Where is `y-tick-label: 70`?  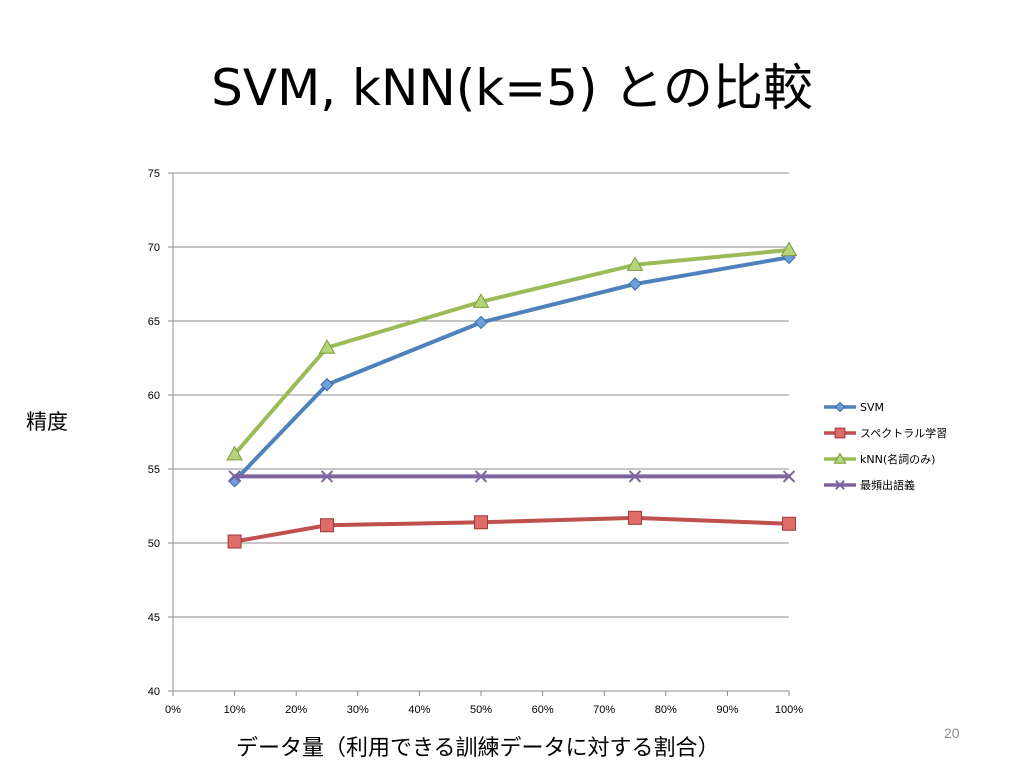 y-tick-label: 70 is located at coordinates (154, 248).